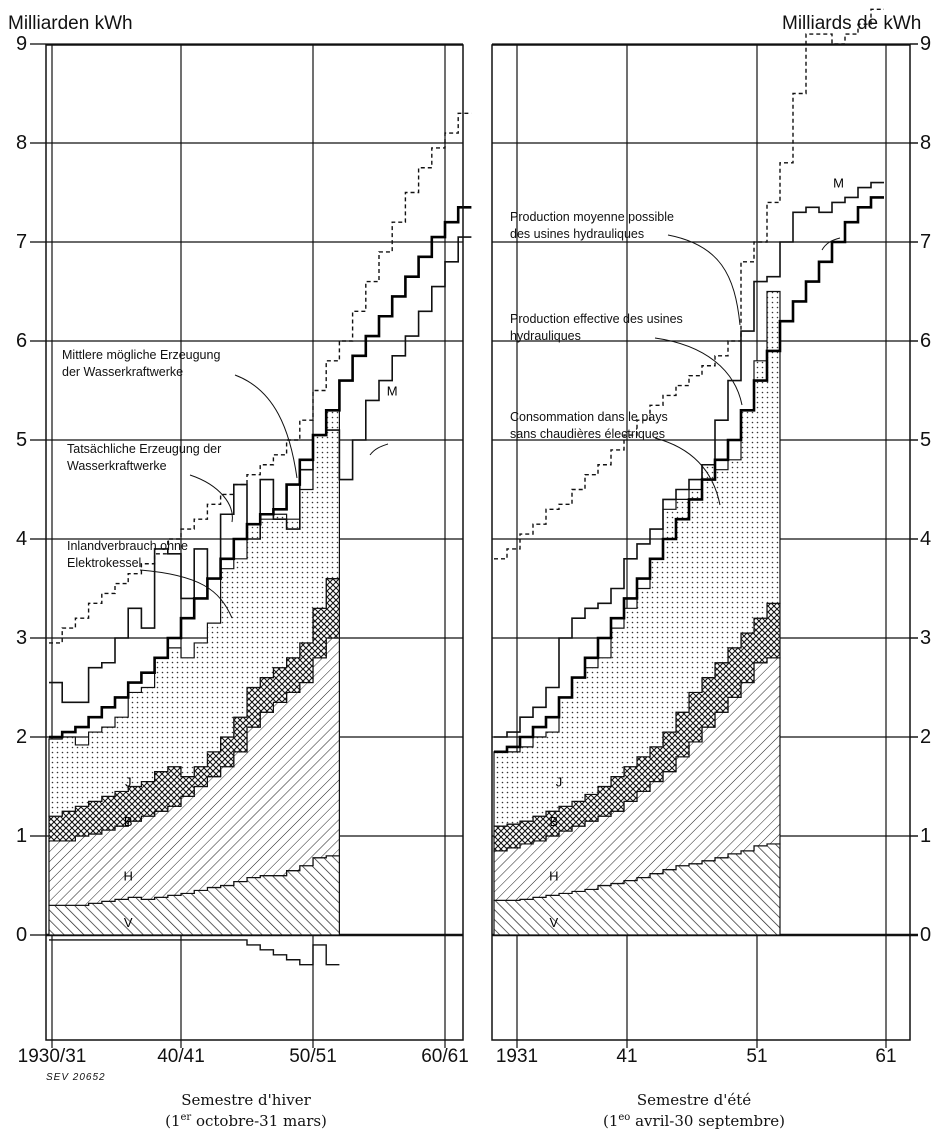 This screenshot has height=1133, width=940. What do you see at coordinates (838, 183) in the screenshot?
I see `summer-label-M: M` at bounding box center [838, 183].